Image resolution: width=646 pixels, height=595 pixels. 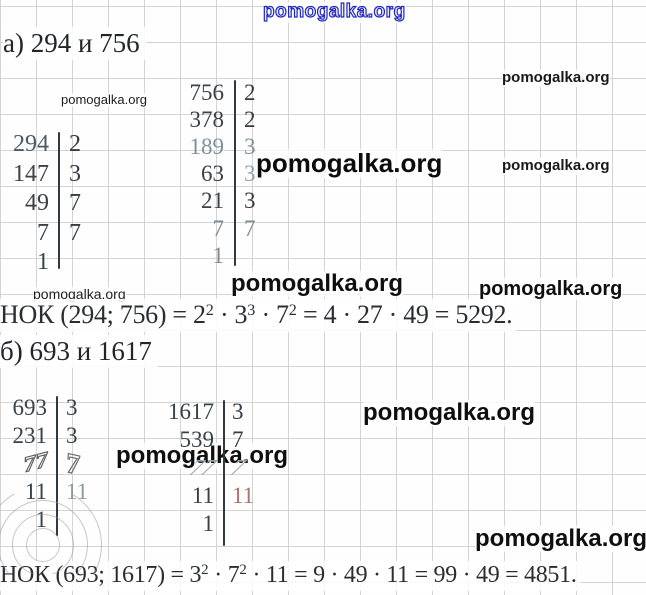 What do you see at coordinates (31, 144) in the screenshot?
I see `dividend-value: 294` at bounding box center [31, 144].